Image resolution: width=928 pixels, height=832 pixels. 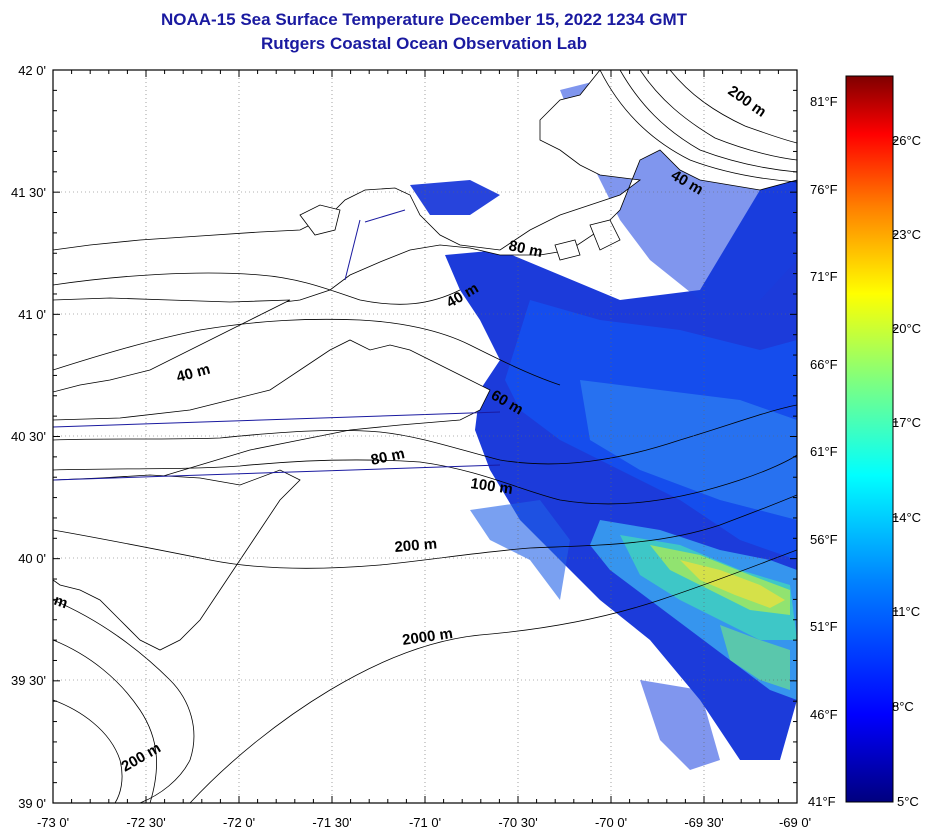 What do you see at coordinates (145, 822) in the screenshot?
I see `lon-label: -72 30'` at bounding box center [145, 822].